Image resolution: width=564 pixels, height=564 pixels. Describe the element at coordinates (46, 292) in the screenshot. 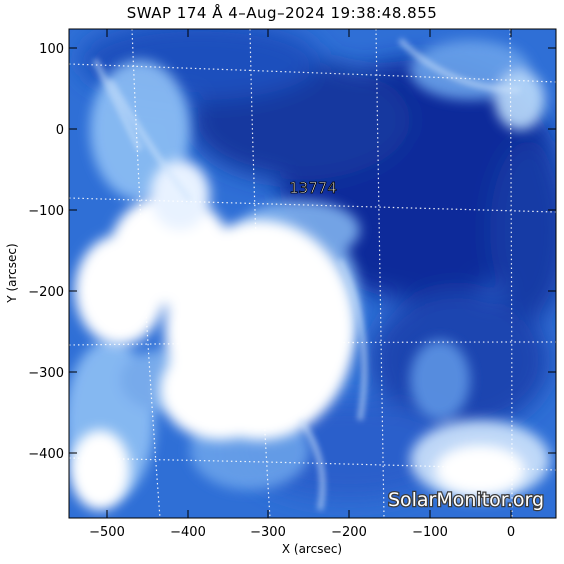

I see `y-tick-label: −200` at that location.